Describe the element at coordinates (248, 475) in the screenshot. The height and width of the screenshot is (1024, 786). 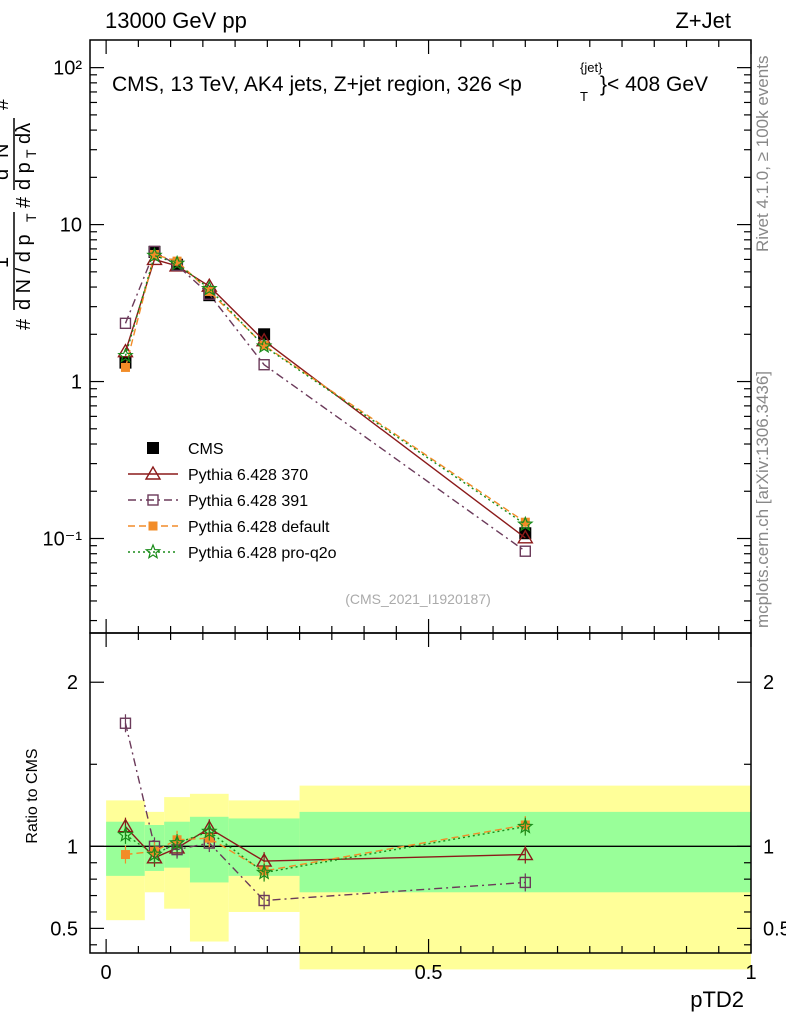
I see `legend-label-1: Pythia 6.428 370` at that location.